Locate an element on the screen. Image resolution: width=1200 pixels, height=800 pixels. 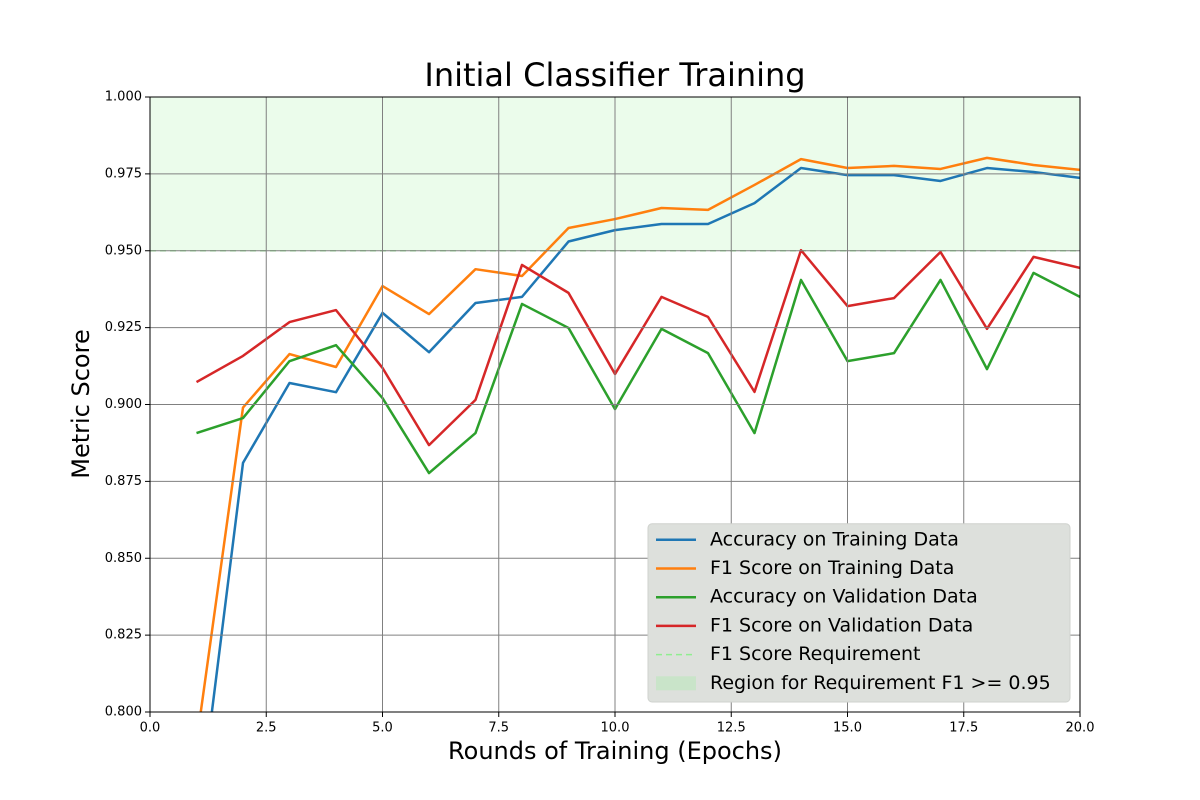
y-tick-label: 0.800 is located at coordinates (123, 712).